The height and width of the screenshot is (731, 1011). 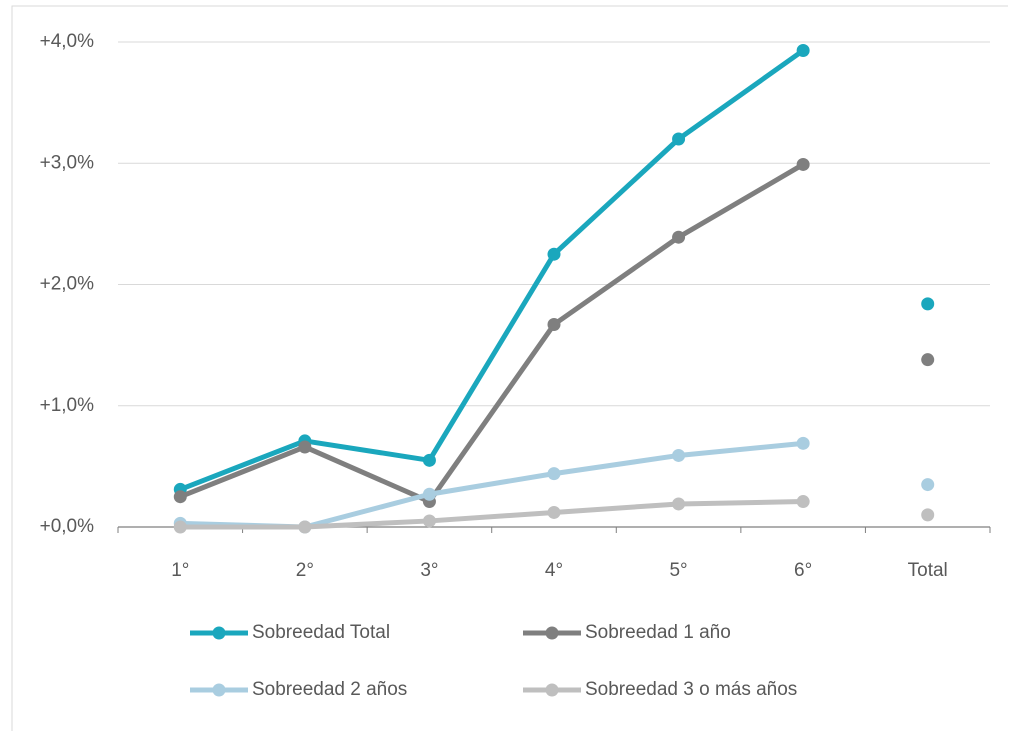 I want to click on x-tick-label: 3°, so click(x=429, y=570).